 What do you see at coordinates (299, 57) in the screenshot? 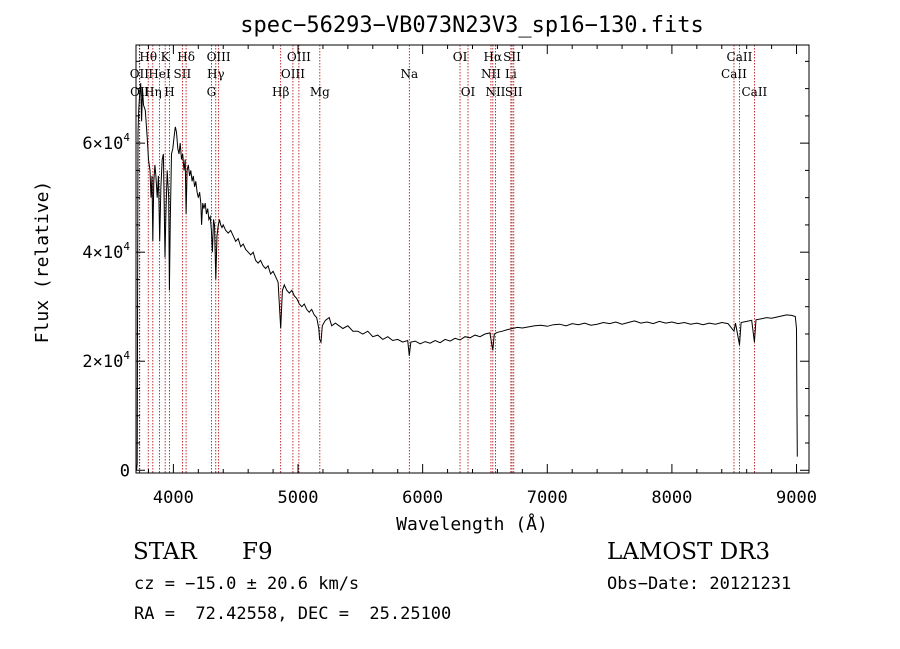
I see `spectral-line-label-14: OIII` at bounding box center [299, 57].